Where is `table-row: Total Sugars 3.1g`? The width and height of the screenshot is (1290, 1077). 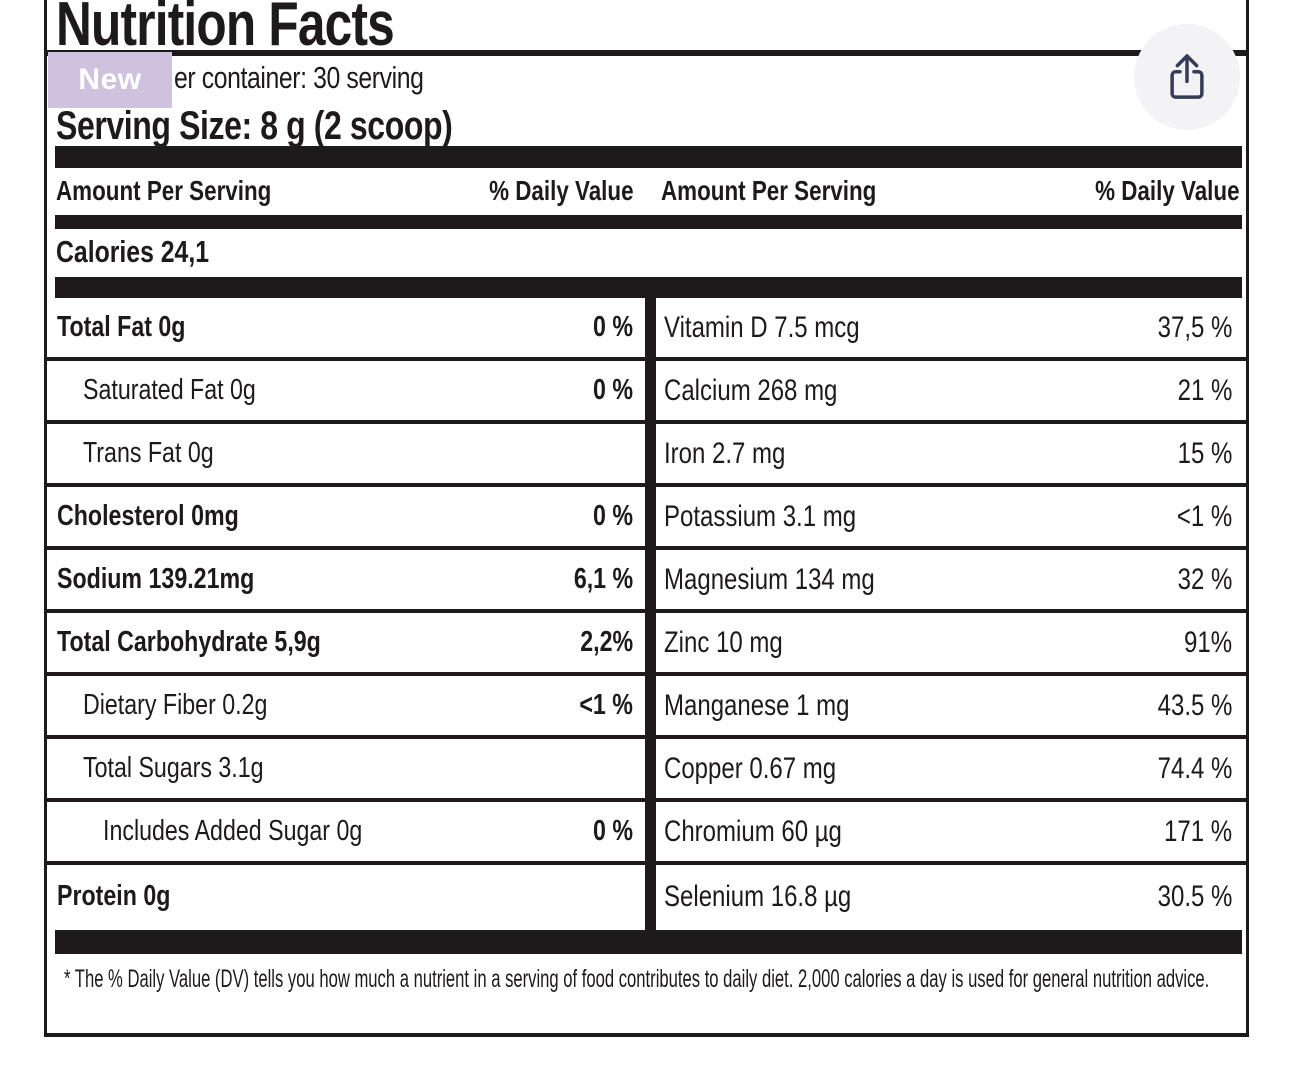
table-row: Total Sugars 3.1g is located at coordinates (346, 770).